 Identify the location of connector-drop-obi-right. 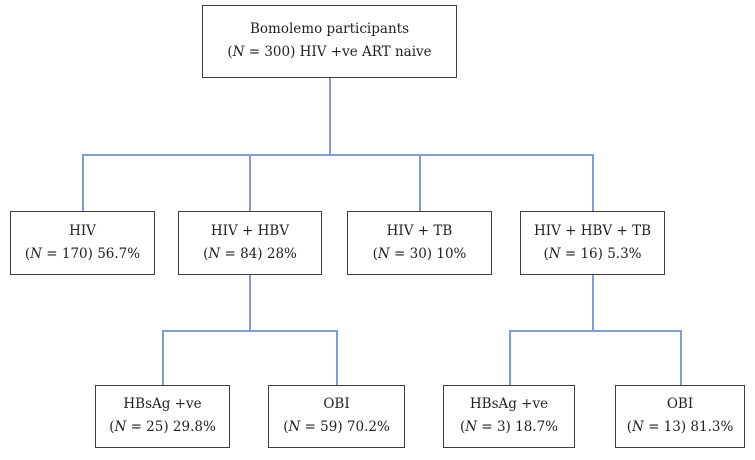
(681, 357).